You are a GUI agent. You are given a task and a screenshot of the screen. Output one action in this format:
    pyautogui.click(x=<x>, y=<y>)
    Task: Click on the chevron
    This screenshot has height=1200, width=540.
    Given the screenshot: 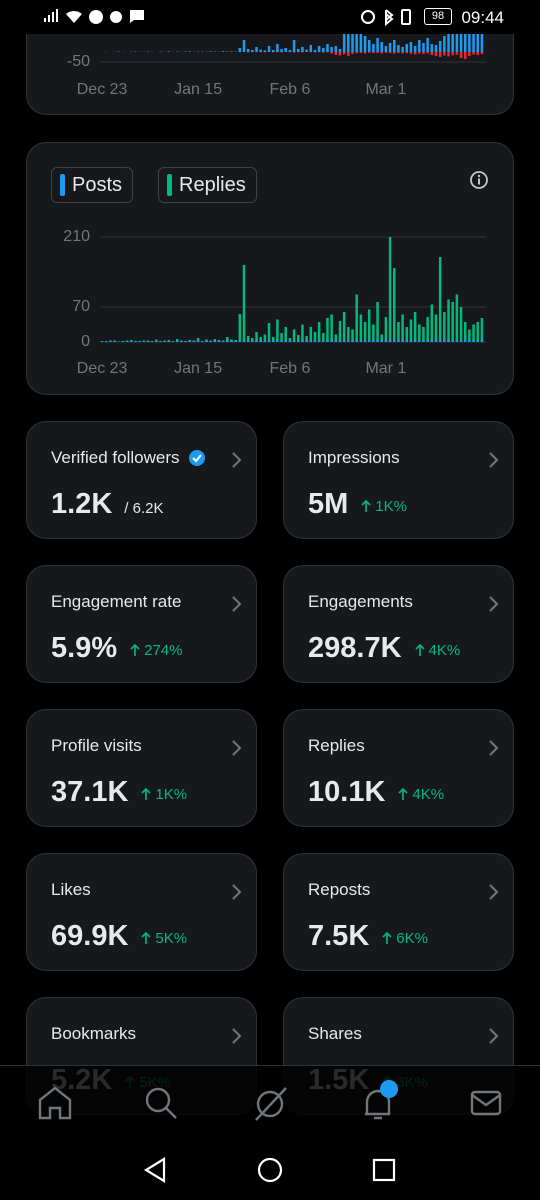 What is the action you would take?
    pyautogui.click(x=237, y=892)
    